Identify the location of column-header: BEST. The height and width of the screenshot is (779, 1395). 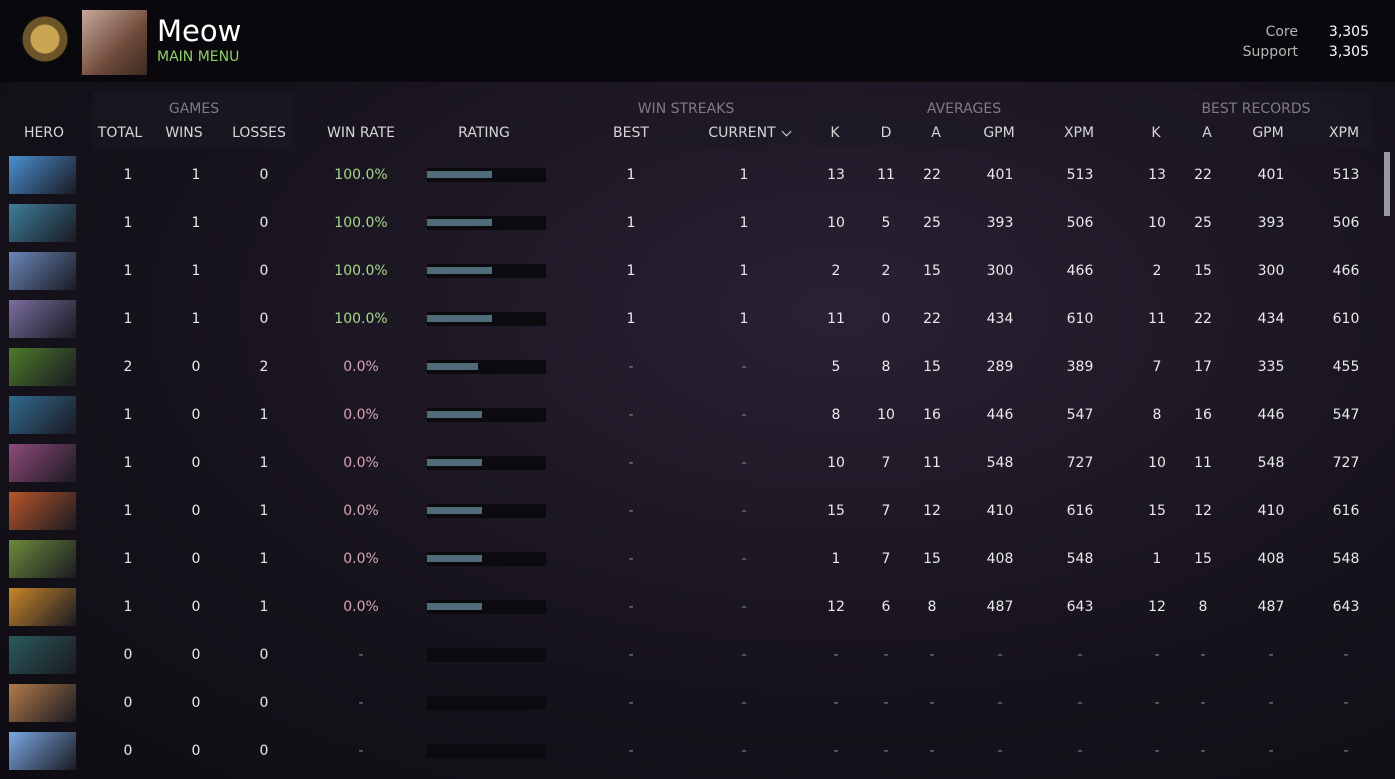
(631, 133).